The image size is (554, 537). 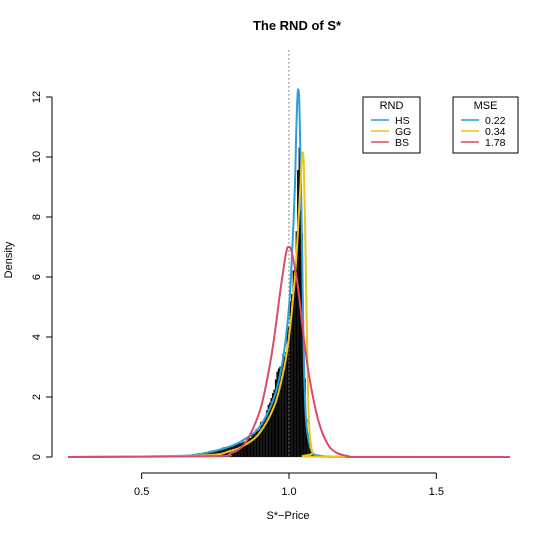 What do you see at coordinates (392, 106) in the screenshot?
I see `legend-title: RND` at bounding box center [392, 106].